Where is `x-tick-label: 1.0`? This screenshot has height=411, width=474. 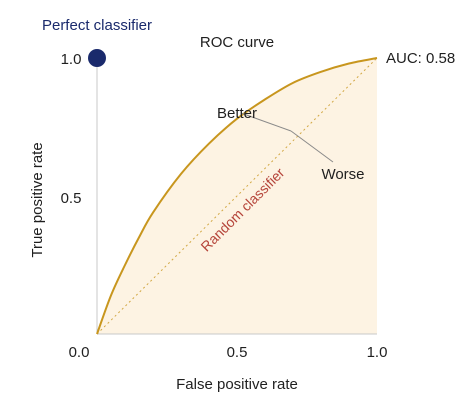
x-tick-label: 1.0 is located at coordinates (377, 352).